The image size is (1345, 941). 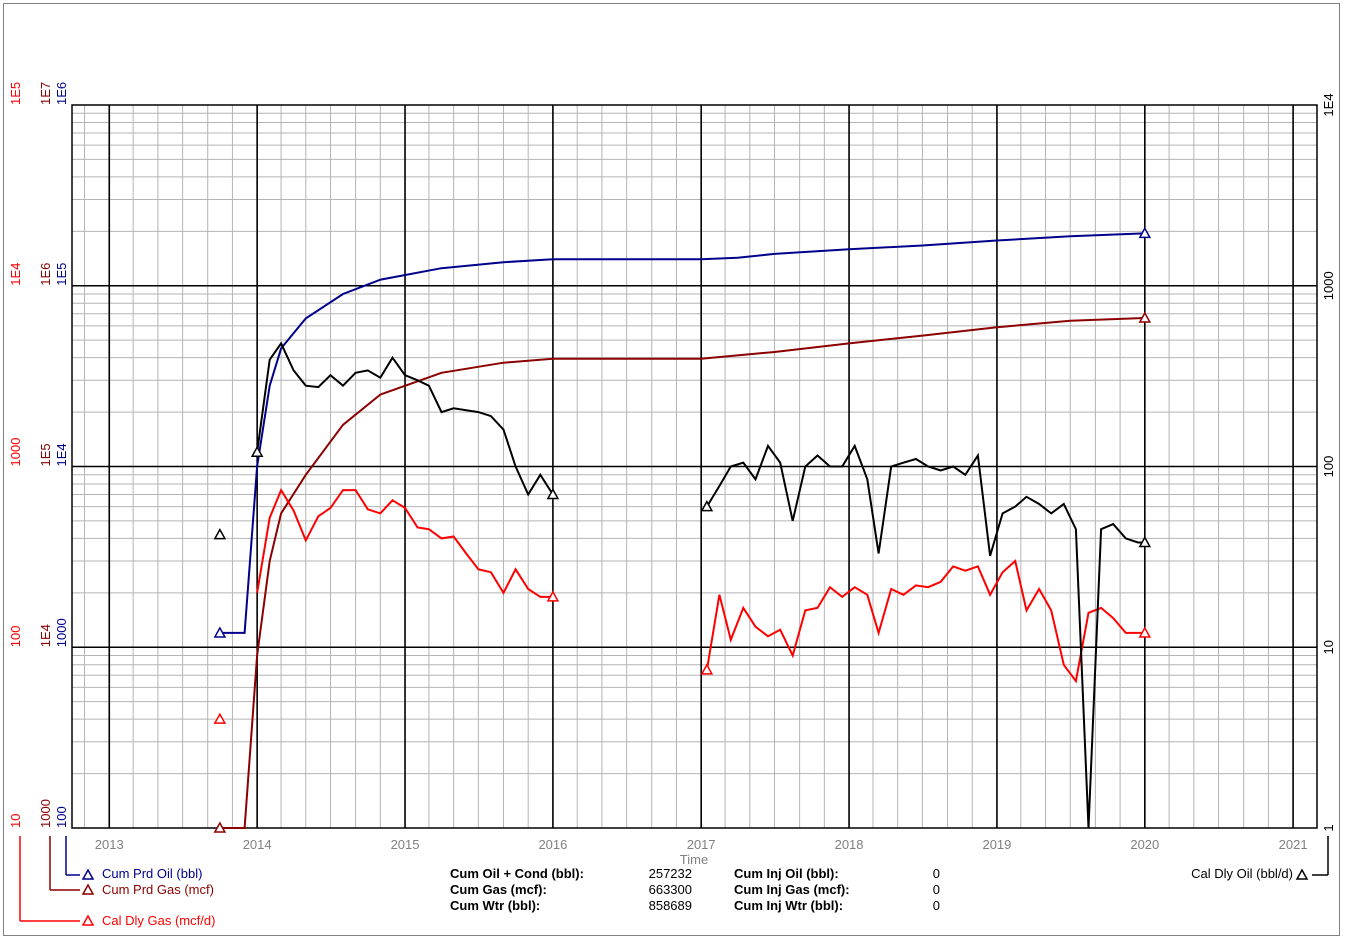 I want to click on summary-cum-inj-oil-value: 0, so click(x=936, y=873).